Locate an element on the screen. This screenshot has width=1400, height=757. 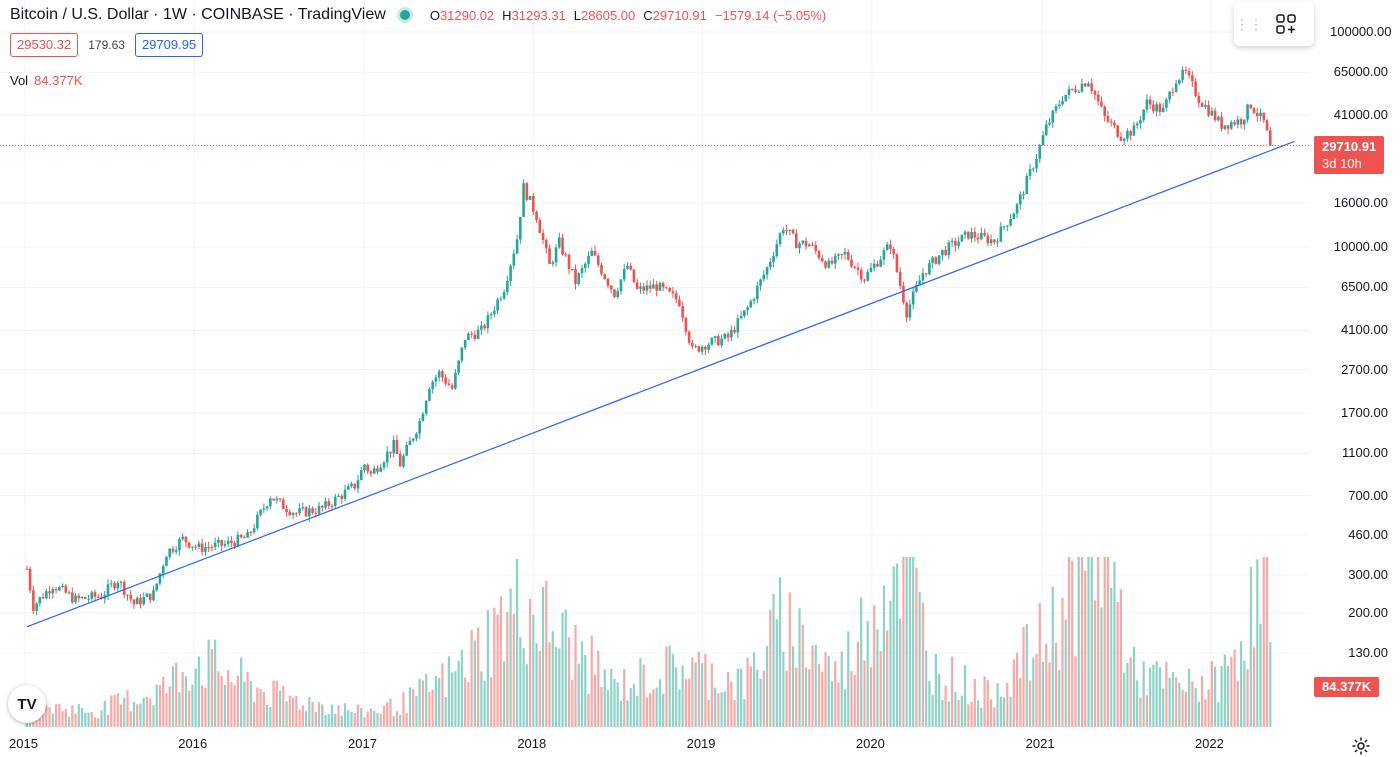
layout-plus-icon is located at coordinates (1286, 24).